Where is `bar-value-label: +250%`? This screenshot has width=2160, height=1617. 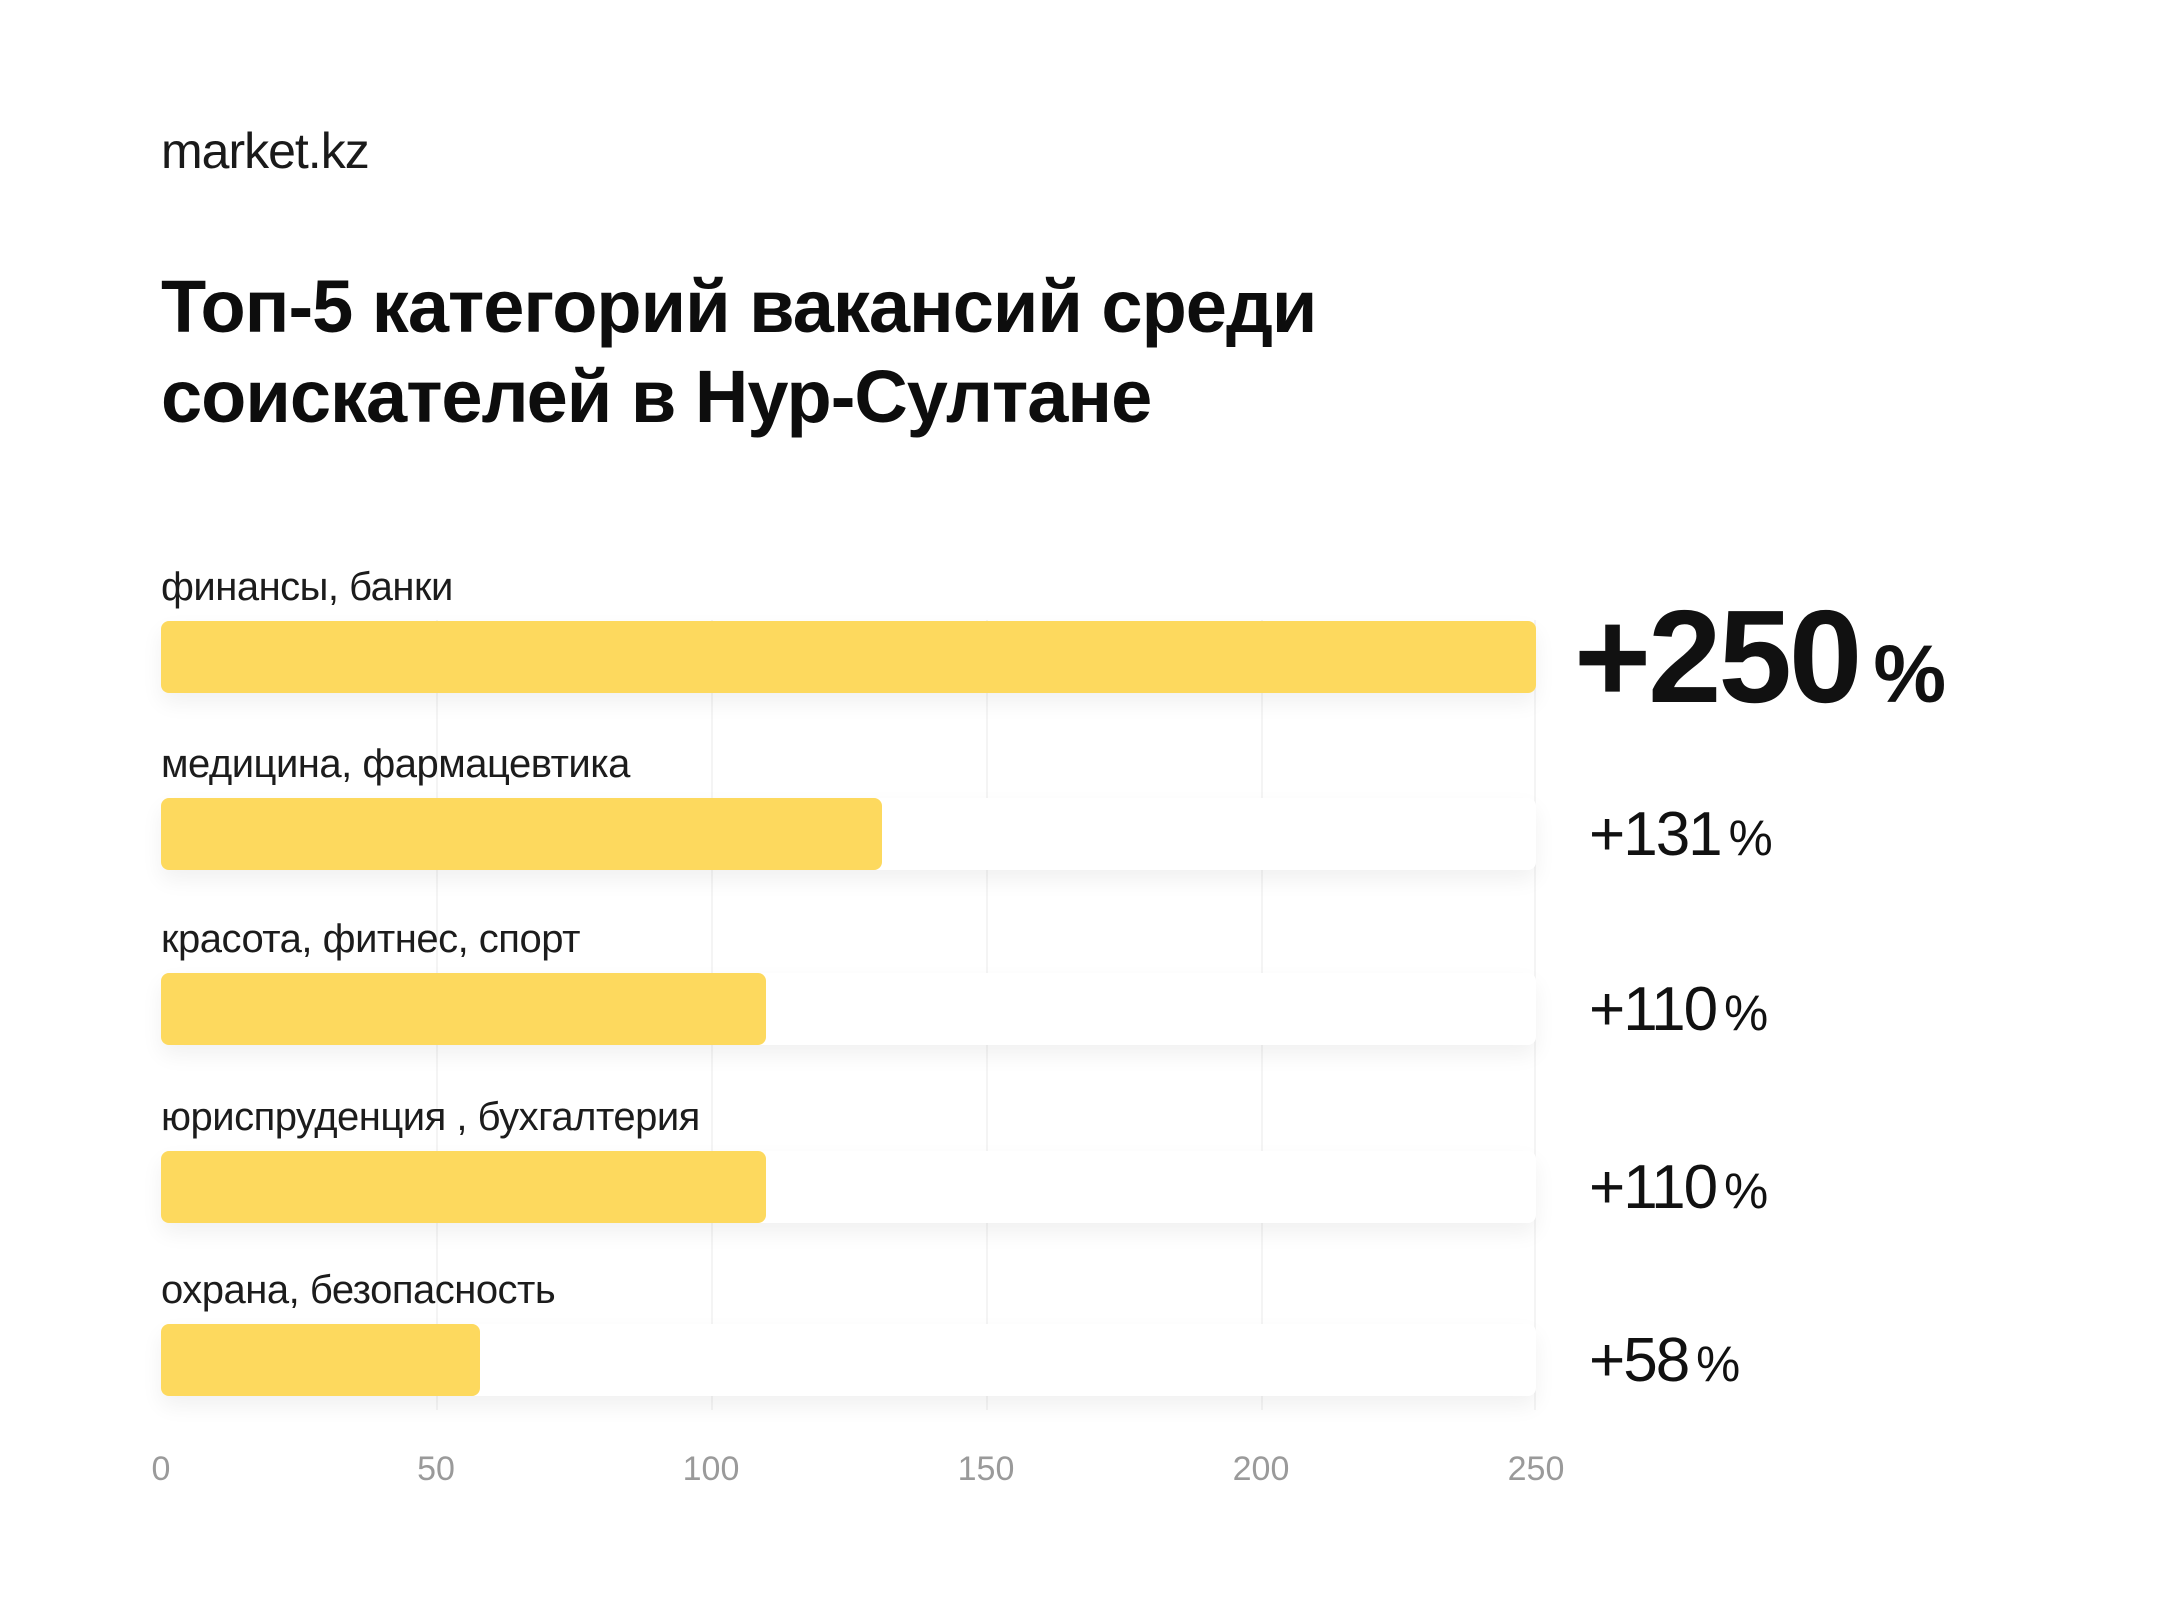
bar-value-label: +250% is located at coordinates (1760, 657).